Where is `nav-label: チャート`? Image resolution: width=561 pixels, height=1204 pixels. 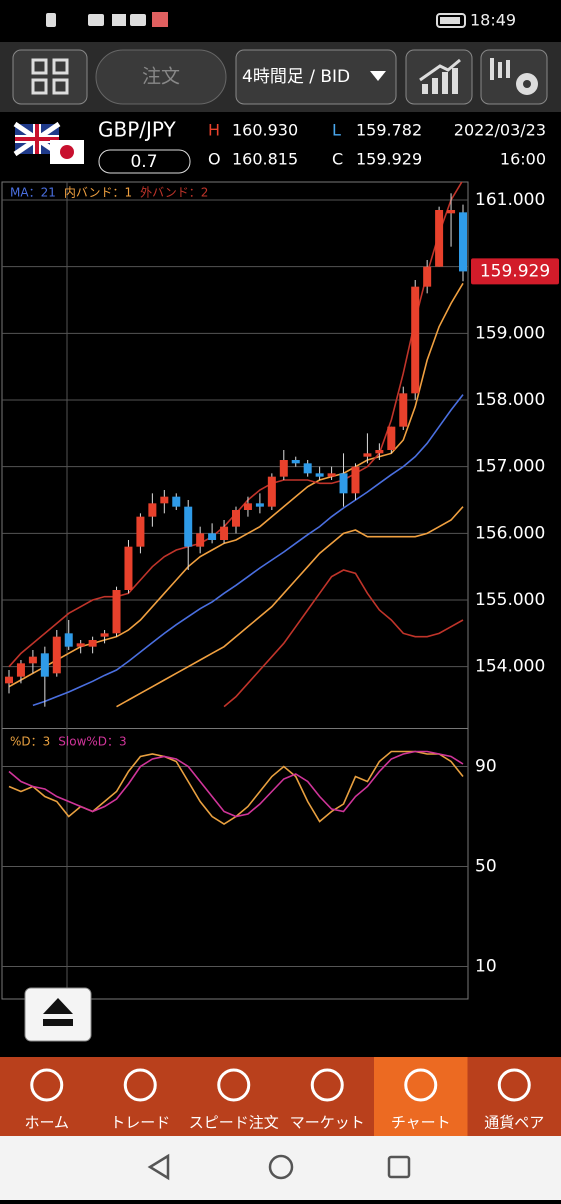
nav-label: チャート is located at coordinates (421, 1123).